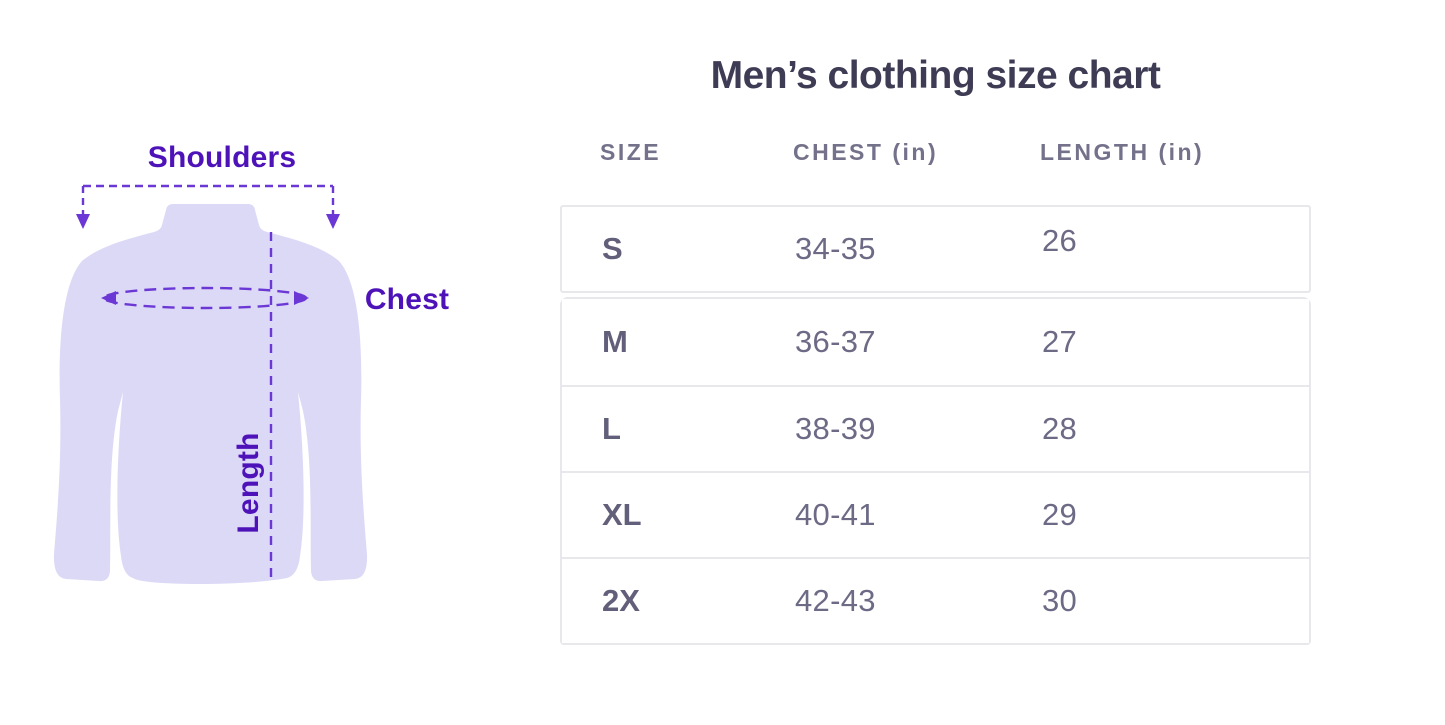 This screenshot has width=1445, height=725. Describe the element at coordinates (621, 600) in the screenshot. I see `size-cell: 2X` at that location.